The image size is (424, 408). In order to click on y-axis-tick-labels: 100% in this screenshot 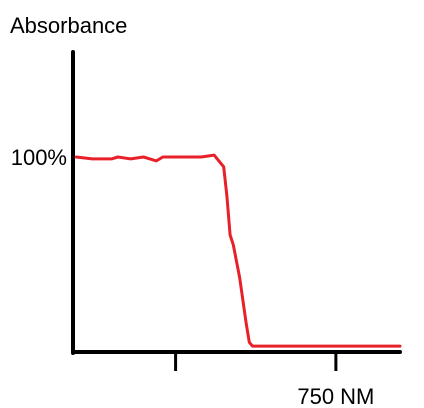, I will do `click(39, 157)`.